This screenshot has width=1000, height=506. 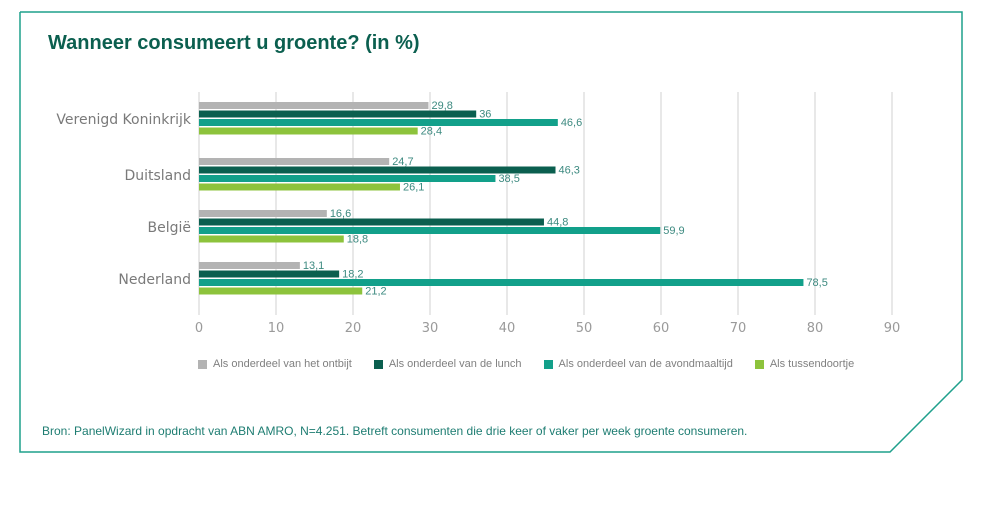 What do you see at coordinates (892, 328) in the screenshot?
I see `x-tick-label: 90` at bounding box center [892, 328].